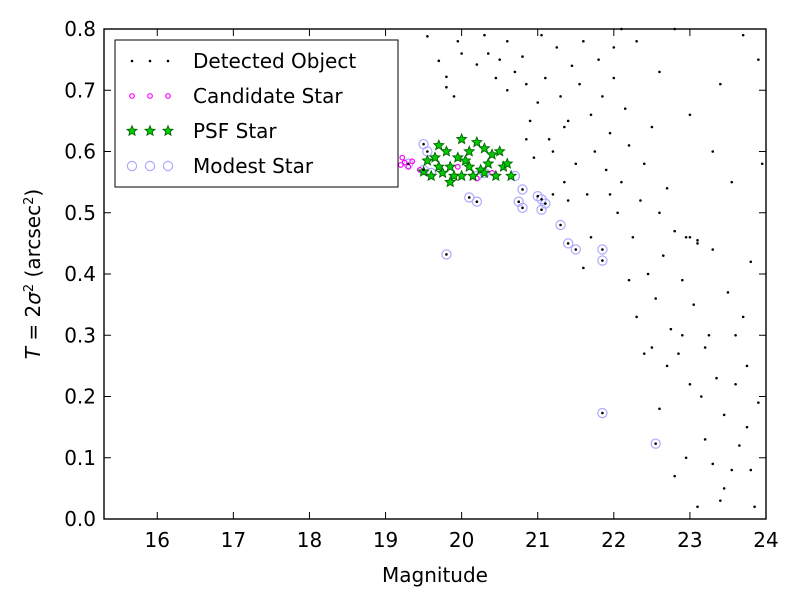  What do you see at coordinates (80, 29) in the screenshot?
I see `y-tick-label: 0.8` at bounding box center [80, 29].